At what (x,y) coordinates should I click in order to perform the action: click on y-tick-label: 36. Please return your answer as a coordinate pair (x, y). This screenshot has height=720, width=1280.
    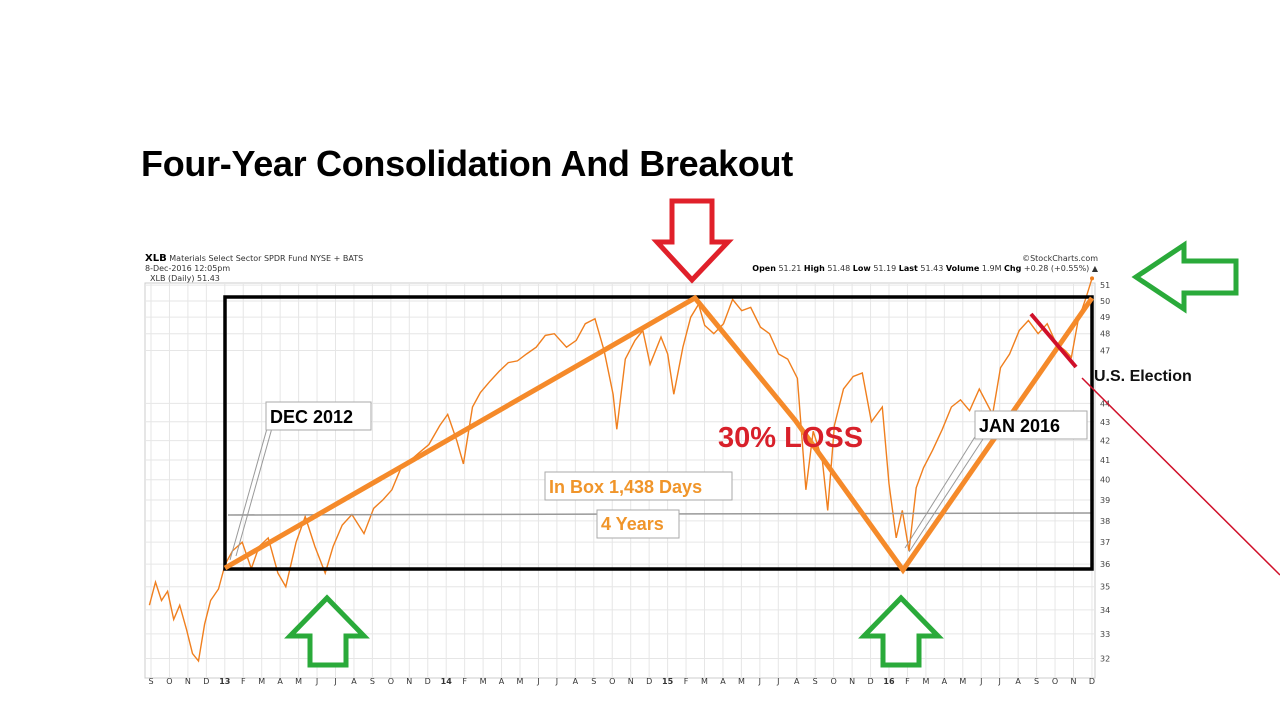
    Looking at the image, I should click on (1105, 564).